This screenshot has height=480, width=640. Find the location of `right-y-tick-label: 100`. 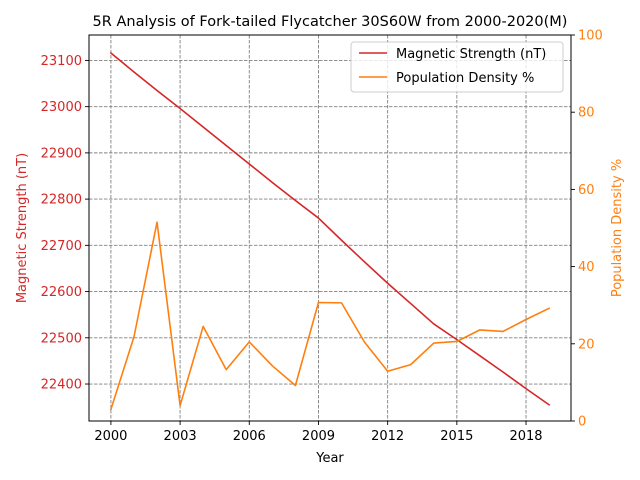

right-y-tick-label: 100 is located at coordinates (590, 36).